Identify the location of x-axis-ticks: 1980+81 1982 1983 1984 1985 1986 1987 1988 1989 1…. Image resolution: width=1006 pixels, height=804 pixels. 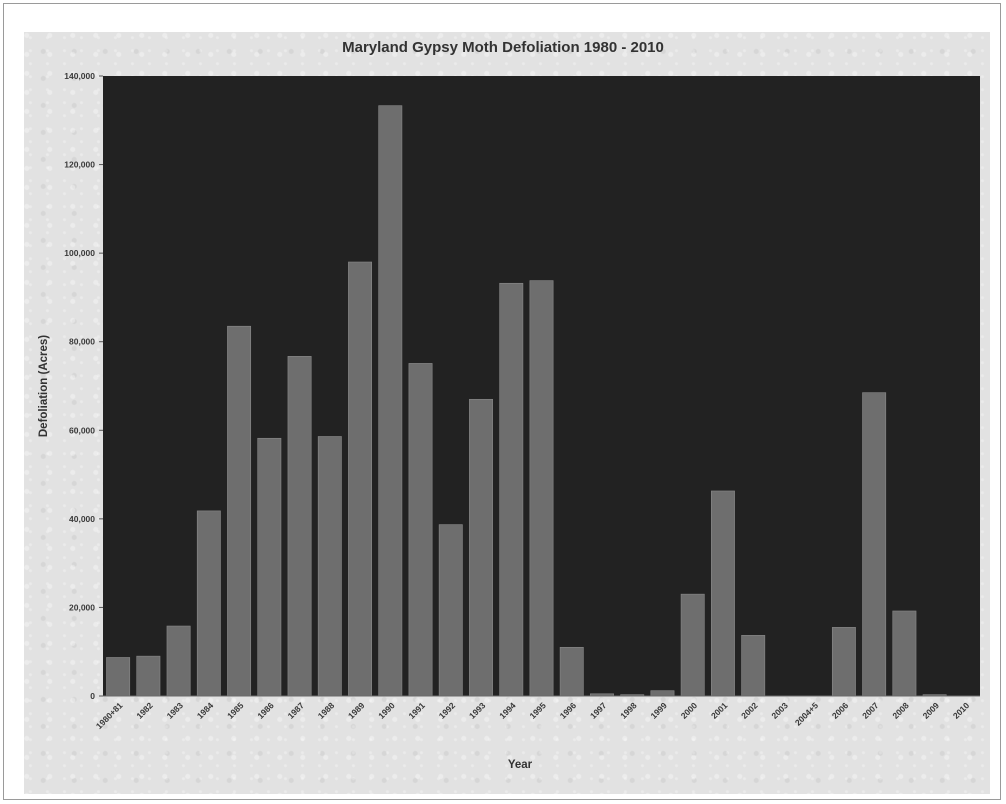
(533, 715).